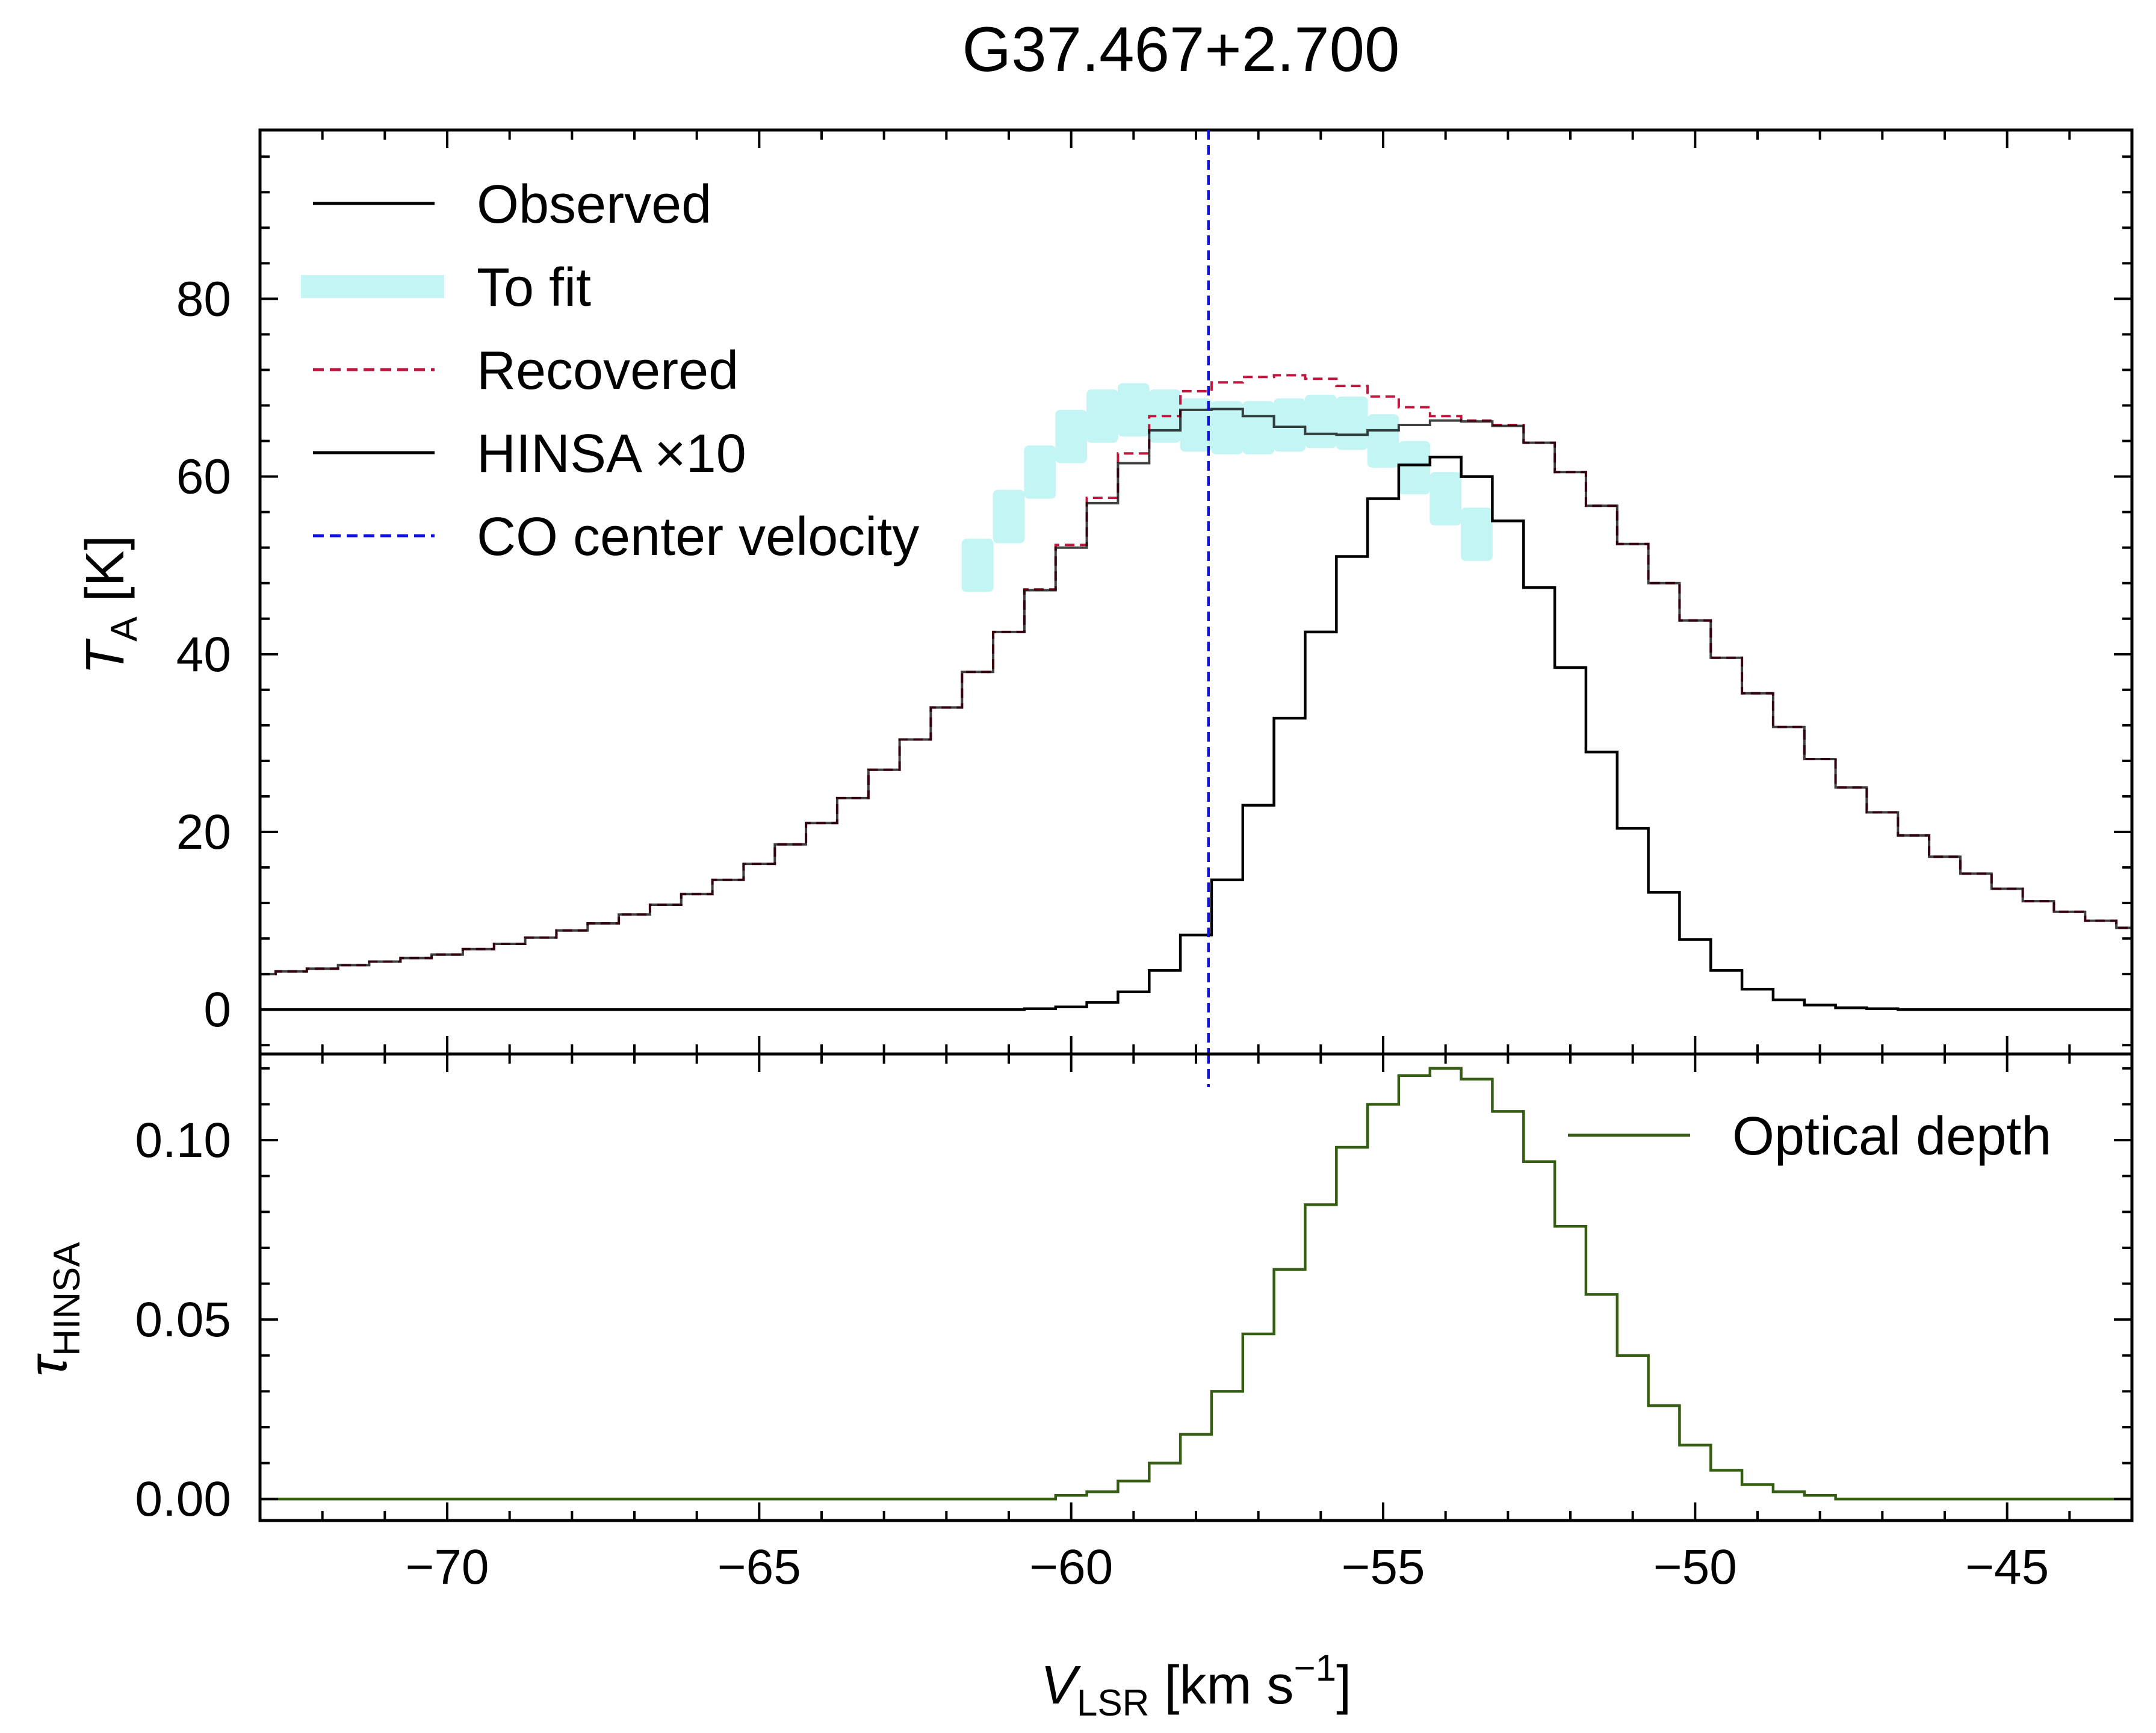 The image size is (2156, 1733). What do you see at coordinates (204, 477) in the screenshot?
I see `y-tick-label: 60` at bounding box center [204, 477].